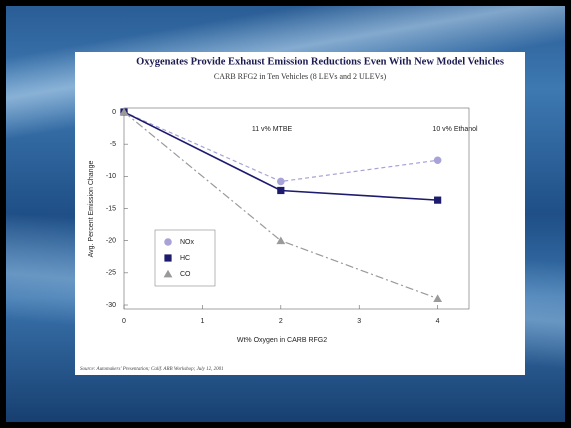  Describe the element at coordinates (202, 321) in the screenshot. I see `x-tick-label: 1` at that location.